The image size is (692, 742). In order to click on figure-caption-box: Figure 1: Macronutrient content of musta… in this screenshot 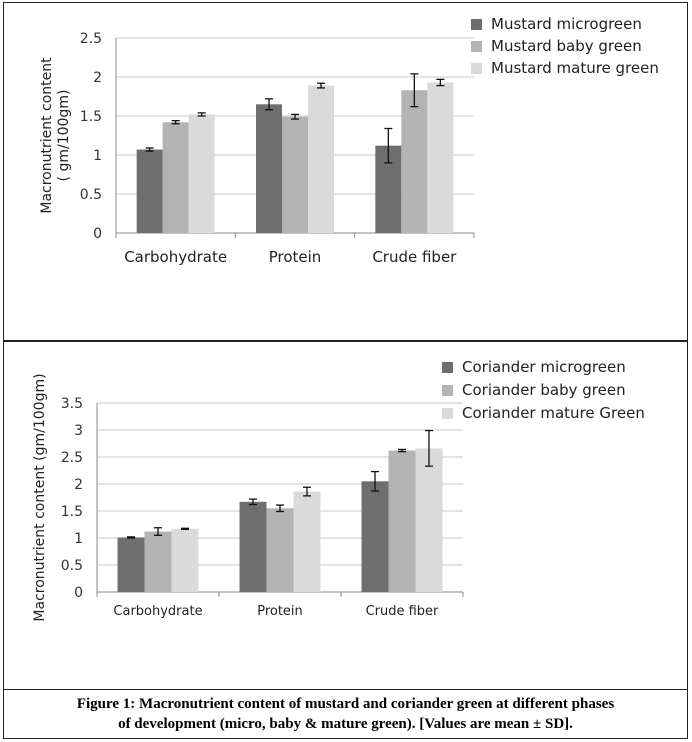, I will do `click(345, 714)`.